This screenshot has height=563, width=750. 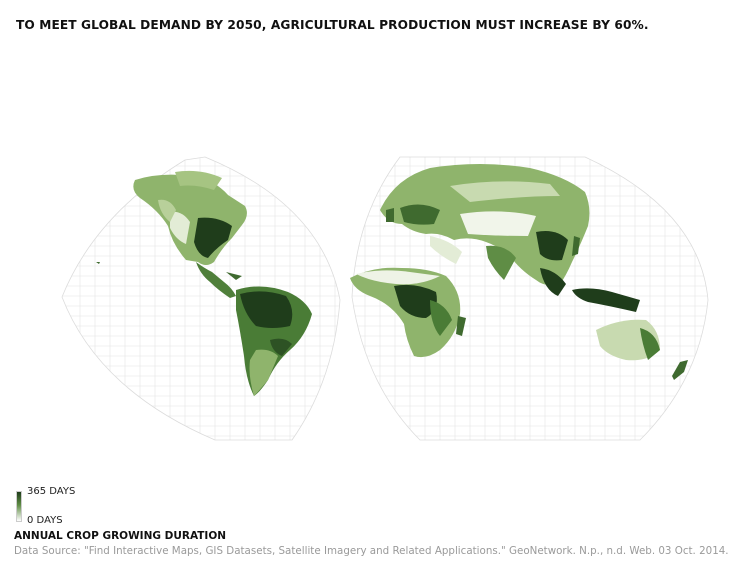 I want to click on indonesia-land, so click(x=606, y=300).